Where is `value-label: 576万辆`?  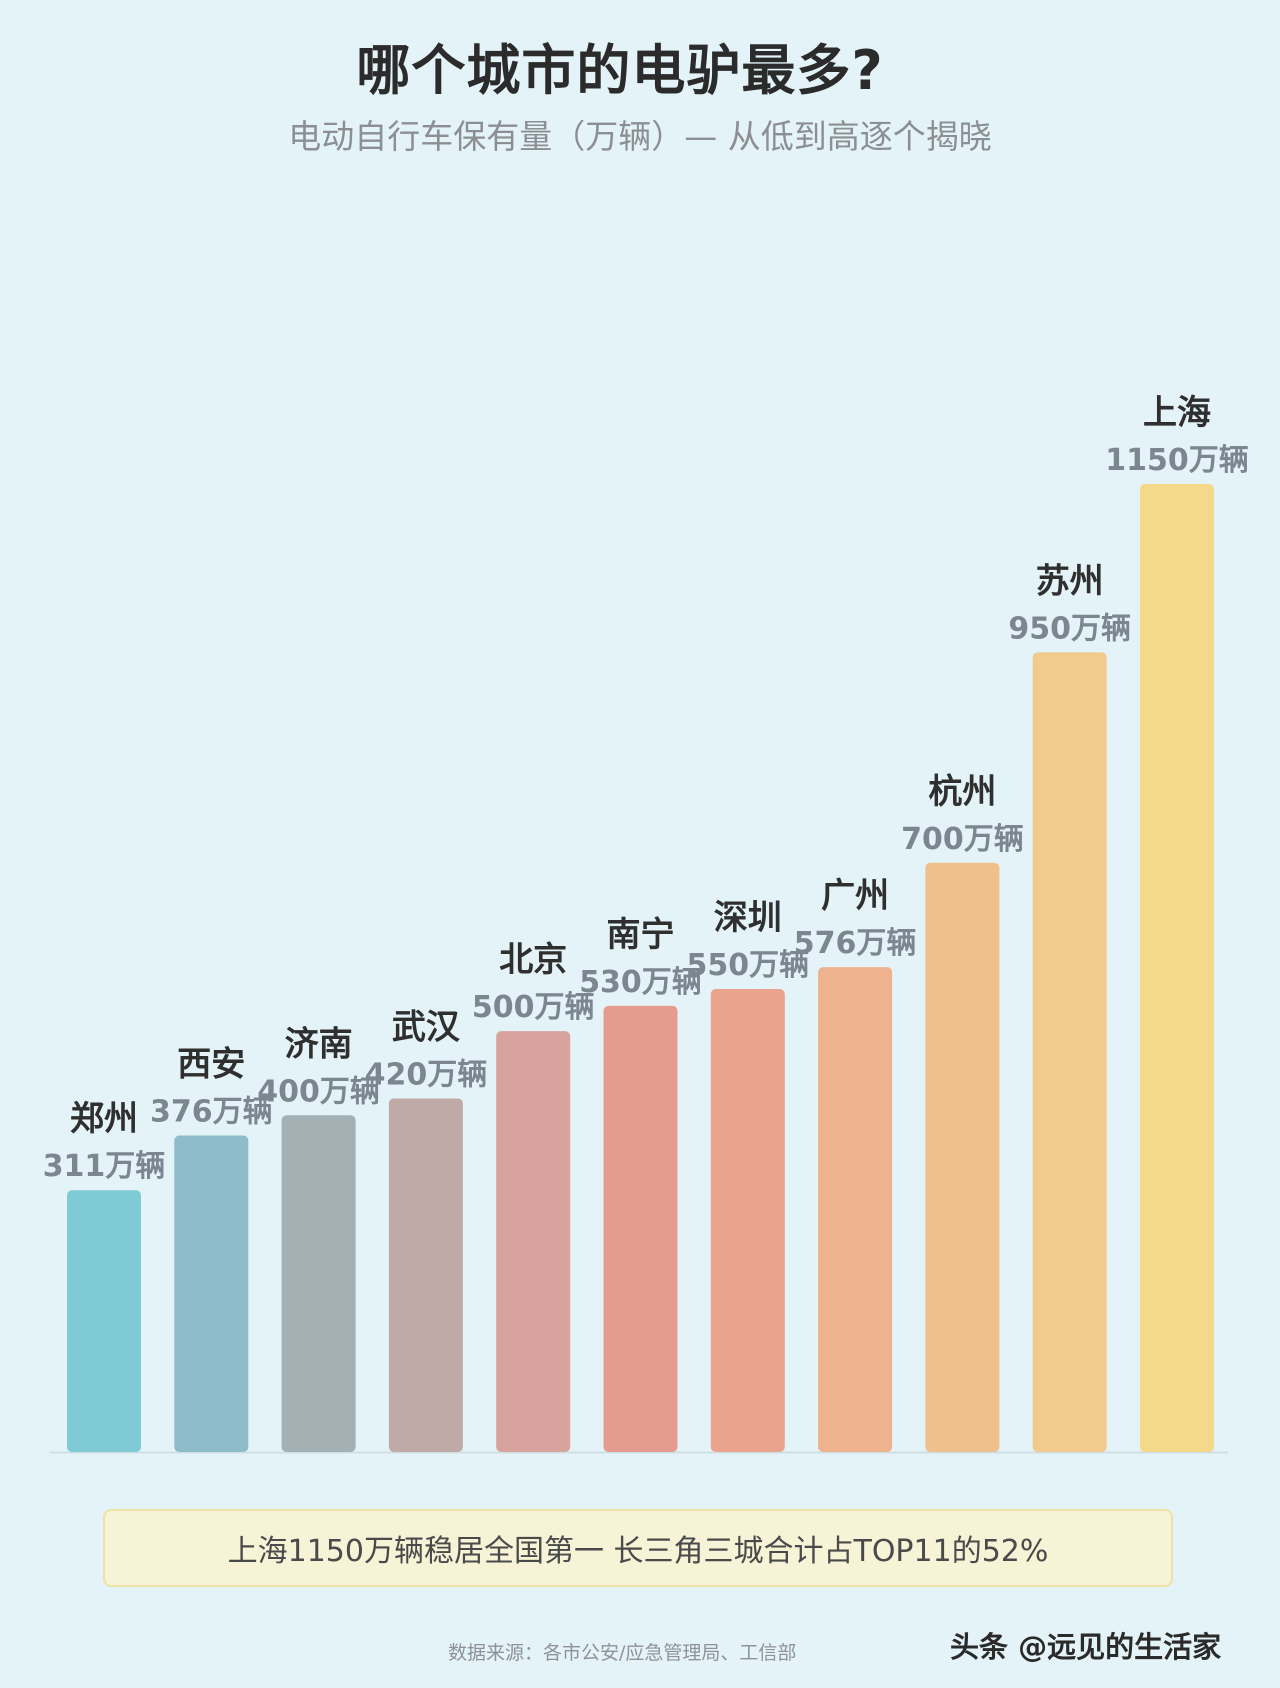 value-label: 576万辆 is located at coordinates (855, 943).